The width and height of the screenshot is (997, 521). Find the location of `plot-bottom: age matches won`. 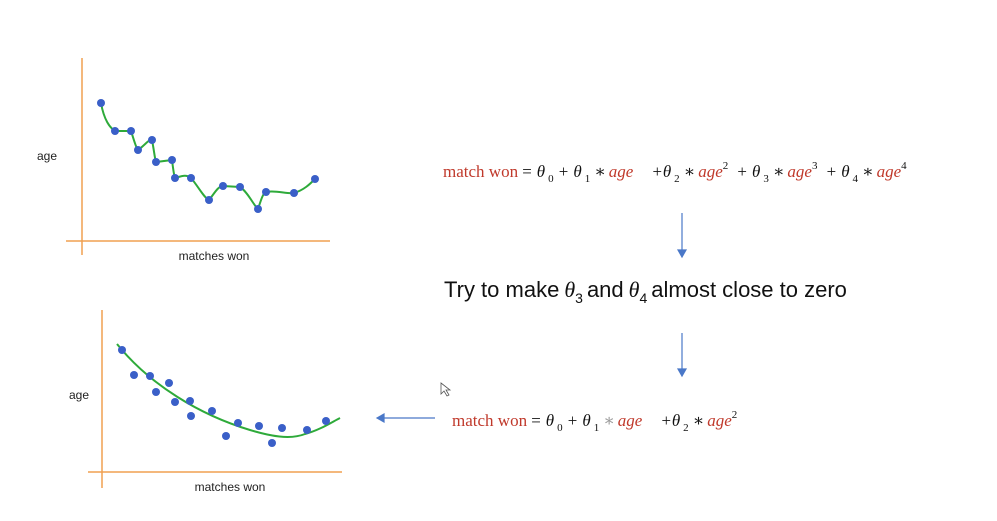

plot-bottom: age matches won is located at coordinates (205, 402).